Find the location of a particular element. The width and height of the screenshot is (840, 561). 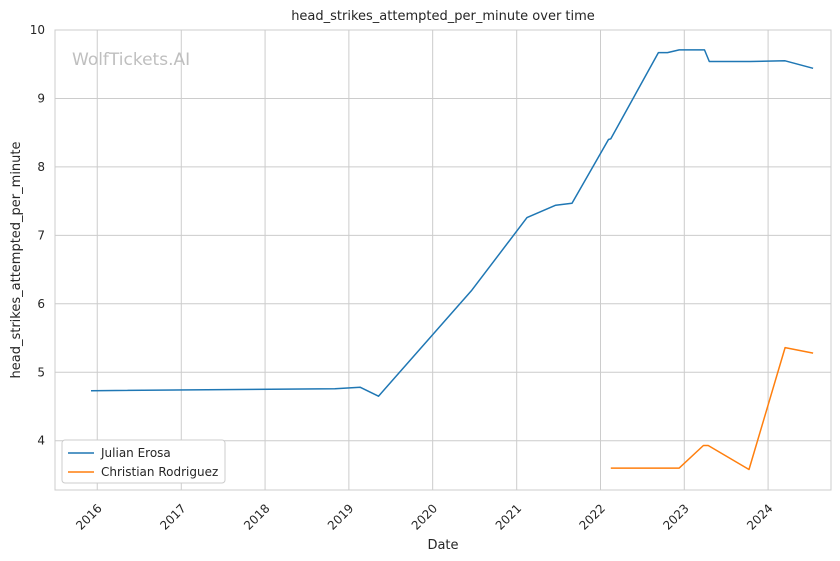

x-axis-title: Date is located at coordinates (442, 545).